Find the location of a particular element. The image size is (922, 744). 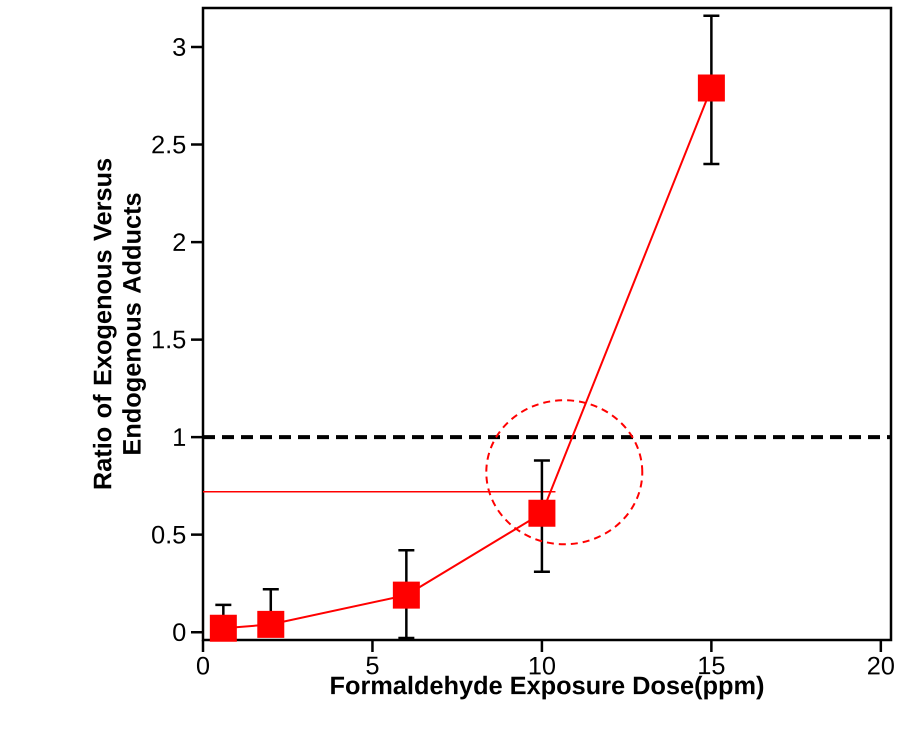

y-tick-label: 2.5 is located at coordinates (169, 145).